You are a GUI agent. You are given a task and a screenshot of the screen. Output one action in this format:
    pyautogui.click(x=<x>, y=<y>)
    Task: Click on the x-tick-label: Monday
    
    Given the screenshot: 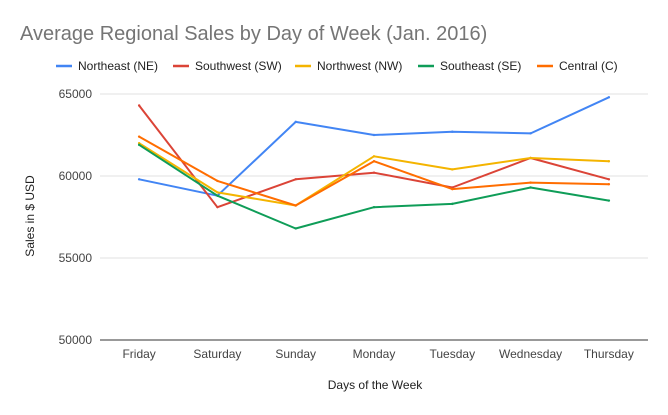 What is the action you would take?
    pyautogui.click(x=374, y=354)
    